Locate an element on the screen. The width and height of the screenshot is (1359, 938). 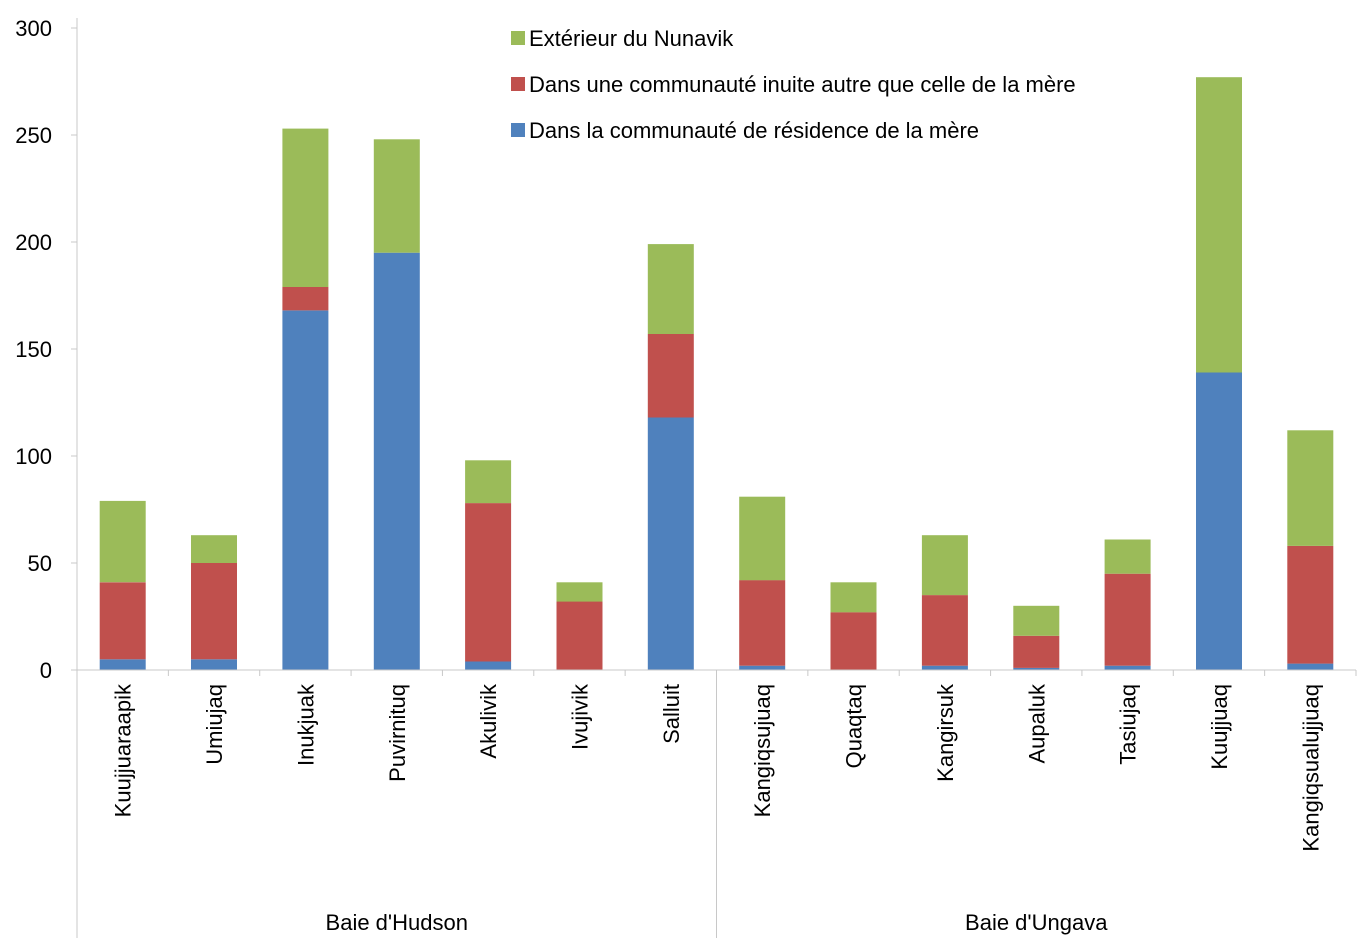
category-label: Kuujjuaq is located at coordinates (1219, 727).